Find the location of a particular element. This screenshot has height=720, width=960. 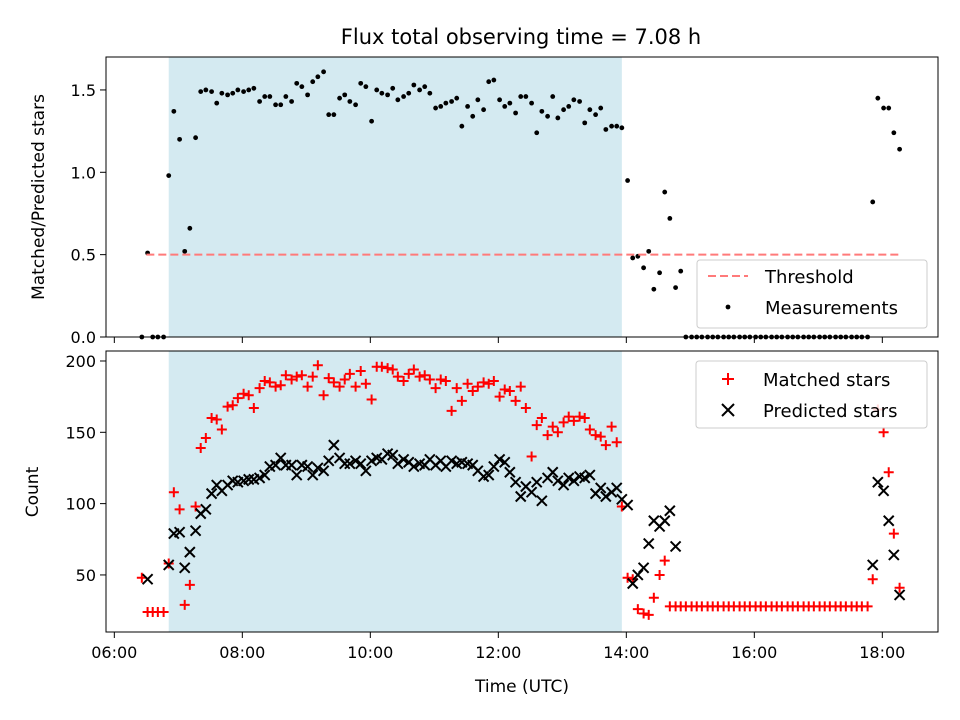

count-x-tick-label-1: 08:00 is located at coordinates (242, 652).